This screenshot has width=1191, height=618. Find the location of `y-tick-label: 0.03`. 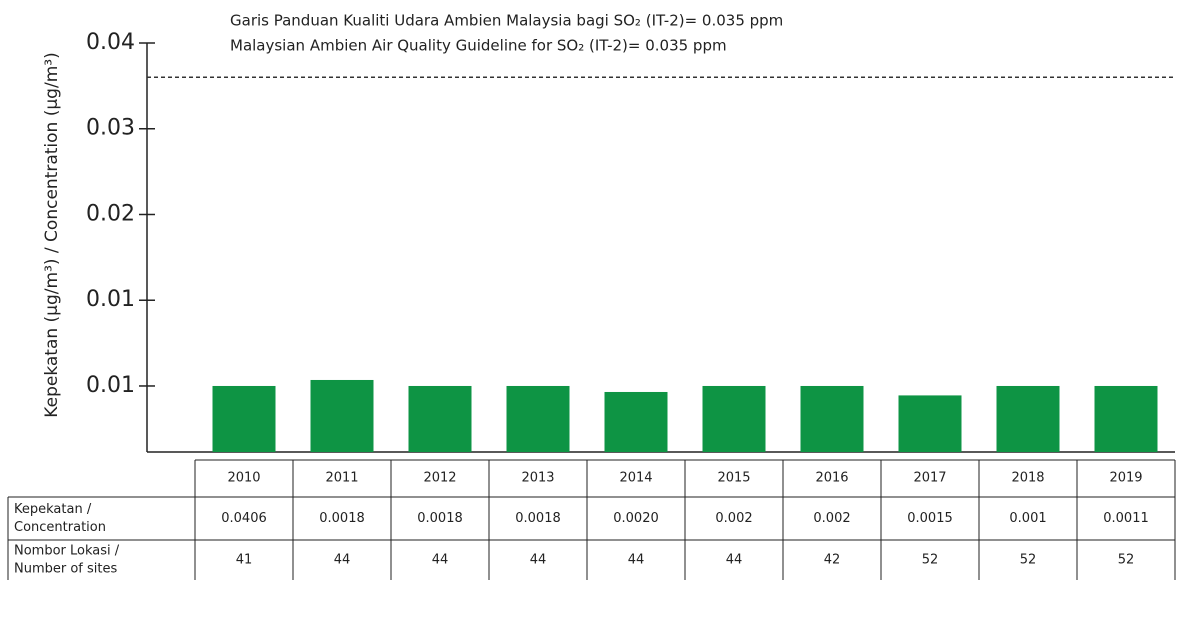

y-tick-label: 0.03 is located at coordinates (110, 128).